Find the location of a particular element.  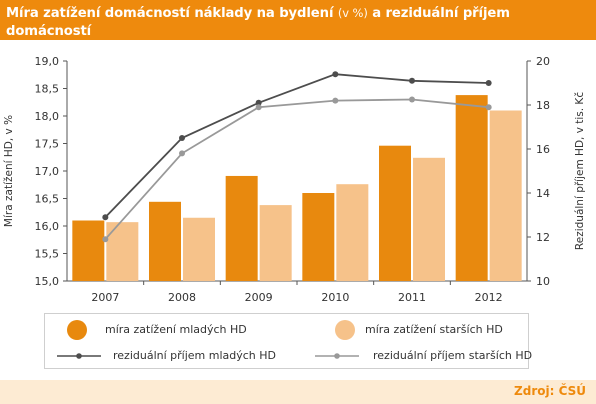

y-tick-label-left: 17,0 is located at coordinates (47, 171).